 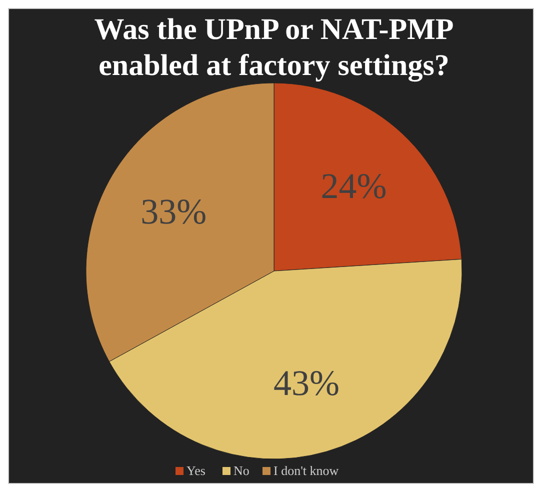 What do you see at coordinates (274, 47) in the screenshot?
I see `chart-title: Was the UPnP or NAT-PMP enabled at factory settings?` at bounding box center [274, 47].